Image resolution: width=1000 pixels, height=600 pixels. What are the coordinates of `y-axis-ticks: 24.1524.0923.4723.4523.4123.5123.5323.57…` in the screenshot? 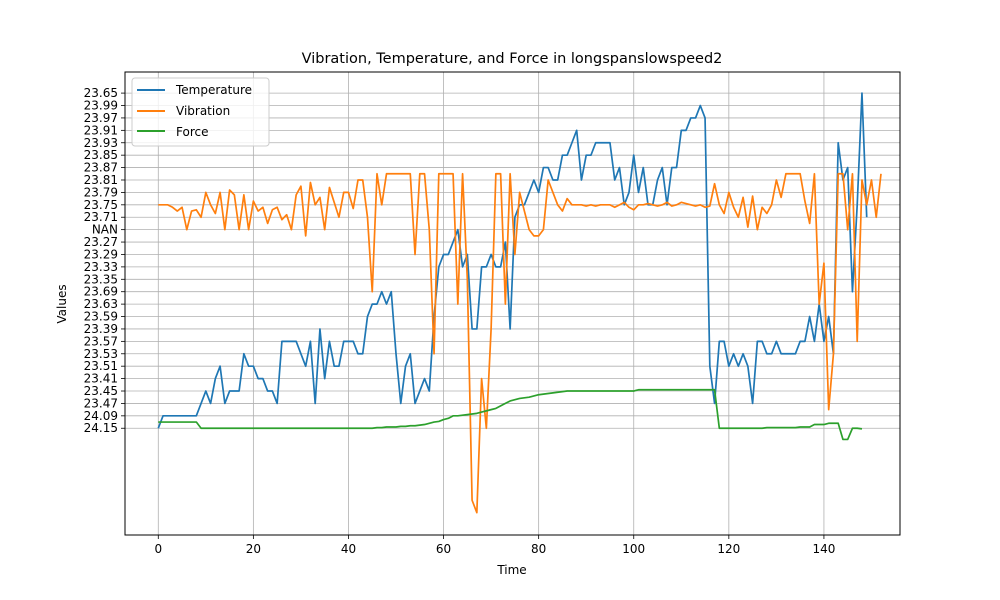 It's located at (104, 260).